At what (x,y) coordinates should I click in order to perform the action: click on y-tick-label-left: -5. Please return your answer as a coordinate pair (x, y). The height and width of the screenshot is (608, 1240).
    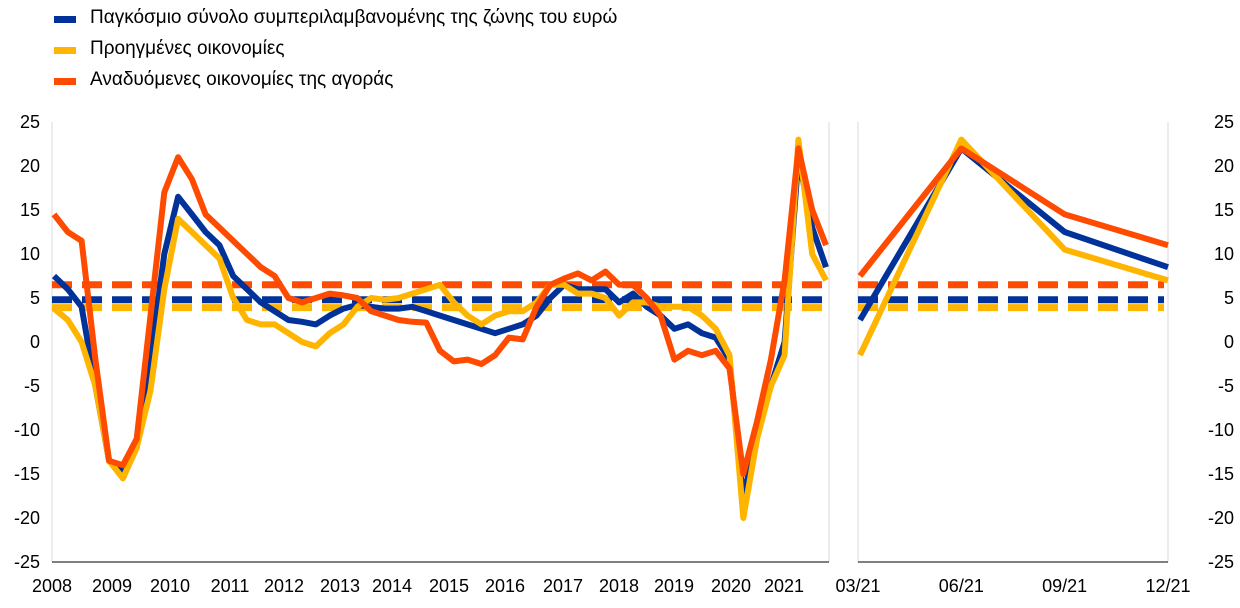
    Looking at the image, I should click on (32, 386).